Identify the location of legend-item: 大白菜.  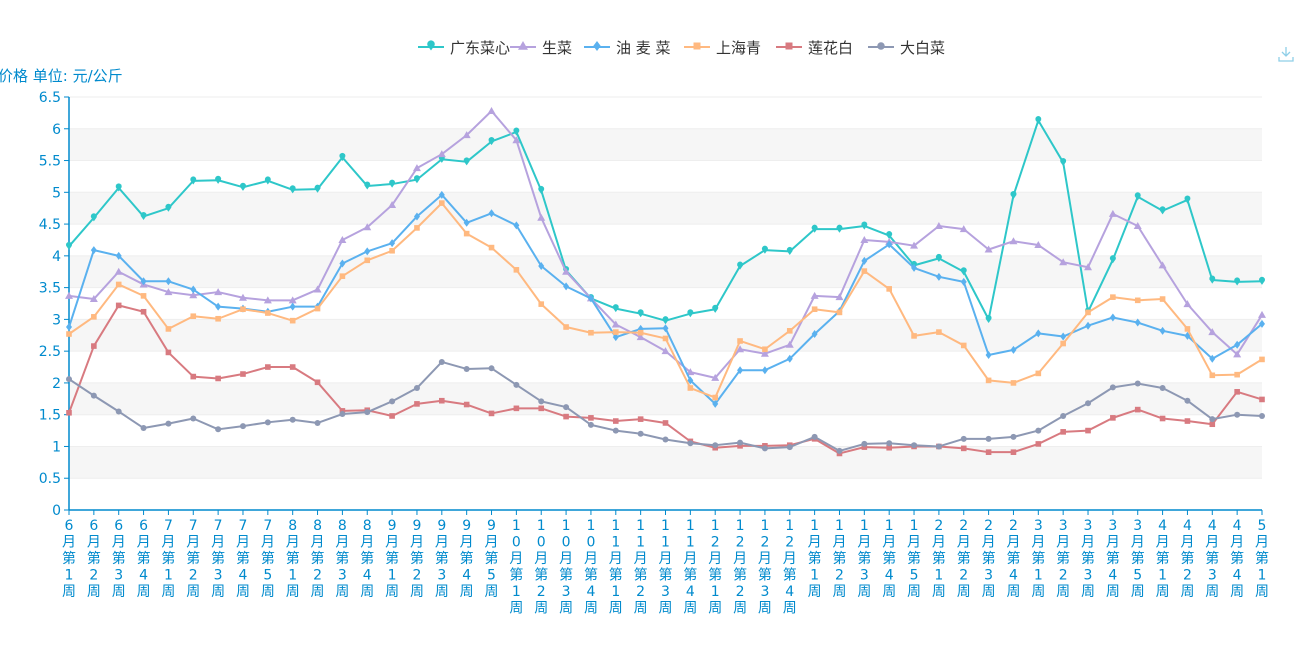
(906, 48).